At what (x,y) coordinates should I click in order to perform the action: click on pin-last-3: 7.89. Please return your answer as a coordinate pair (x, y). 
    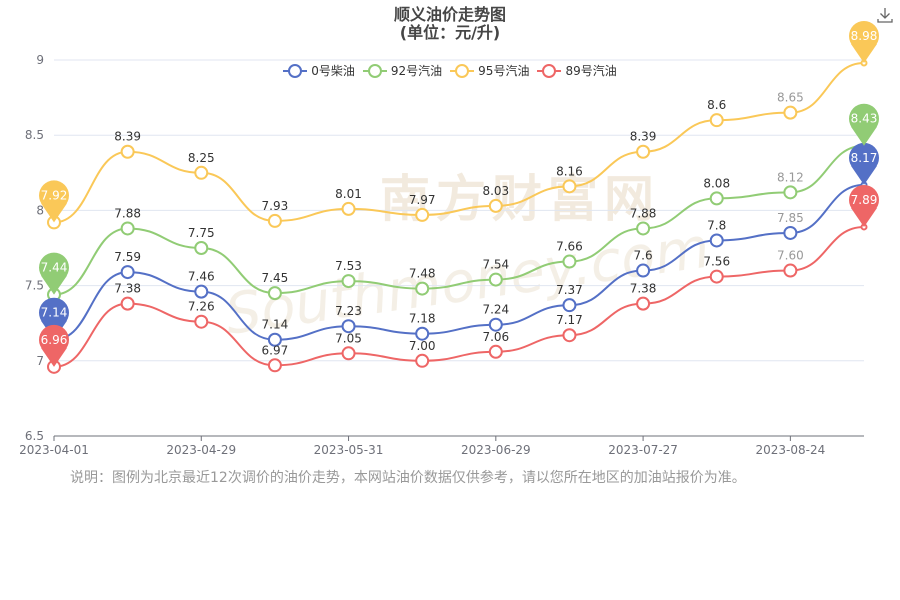
    Looking at the image, I should click on (864, 205).